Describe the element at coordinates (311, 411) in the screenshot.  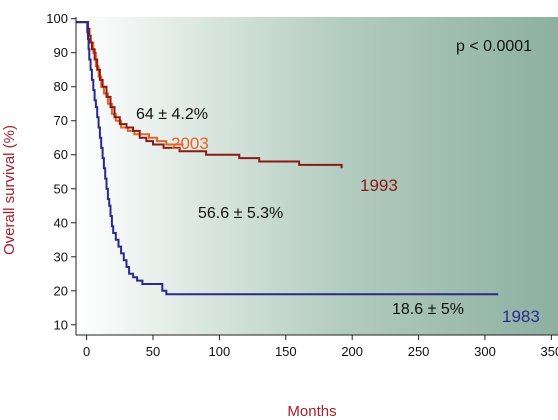
I see `x-axis-label: Months` at that location.